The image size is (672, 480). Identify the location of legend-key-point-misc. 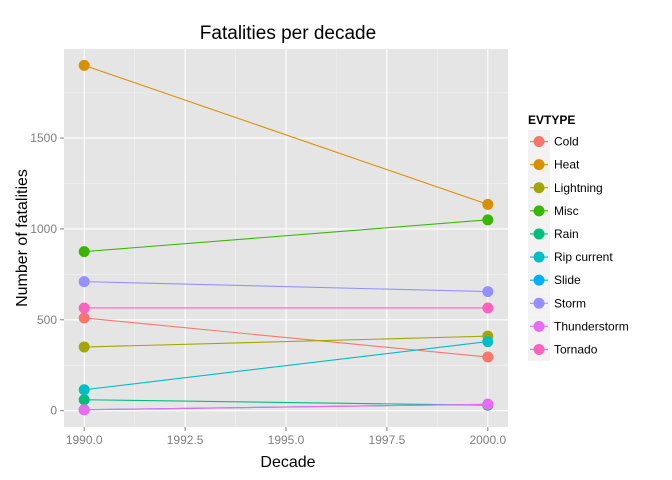
(539, 211).